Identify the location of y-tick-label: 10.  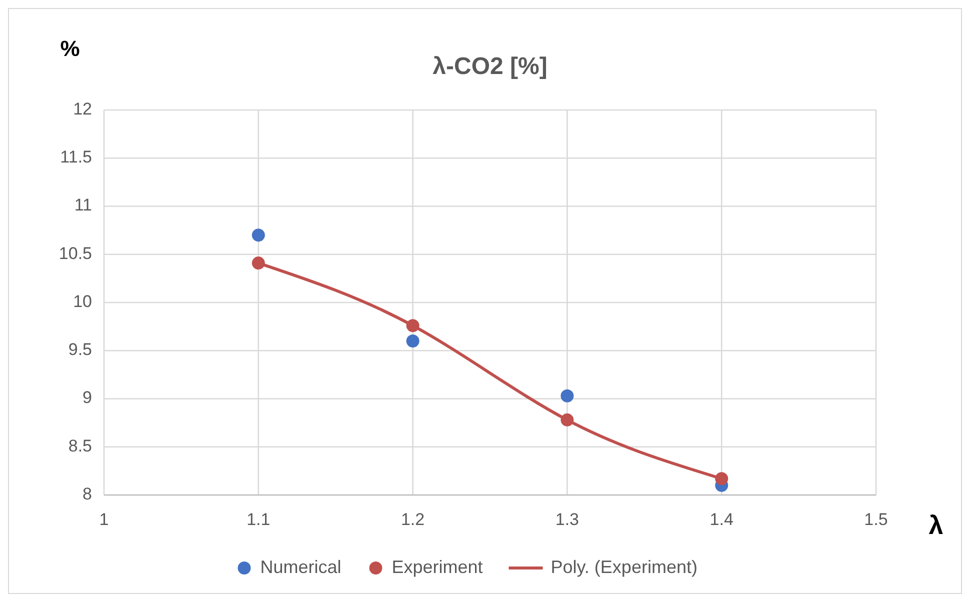
(82, 301).